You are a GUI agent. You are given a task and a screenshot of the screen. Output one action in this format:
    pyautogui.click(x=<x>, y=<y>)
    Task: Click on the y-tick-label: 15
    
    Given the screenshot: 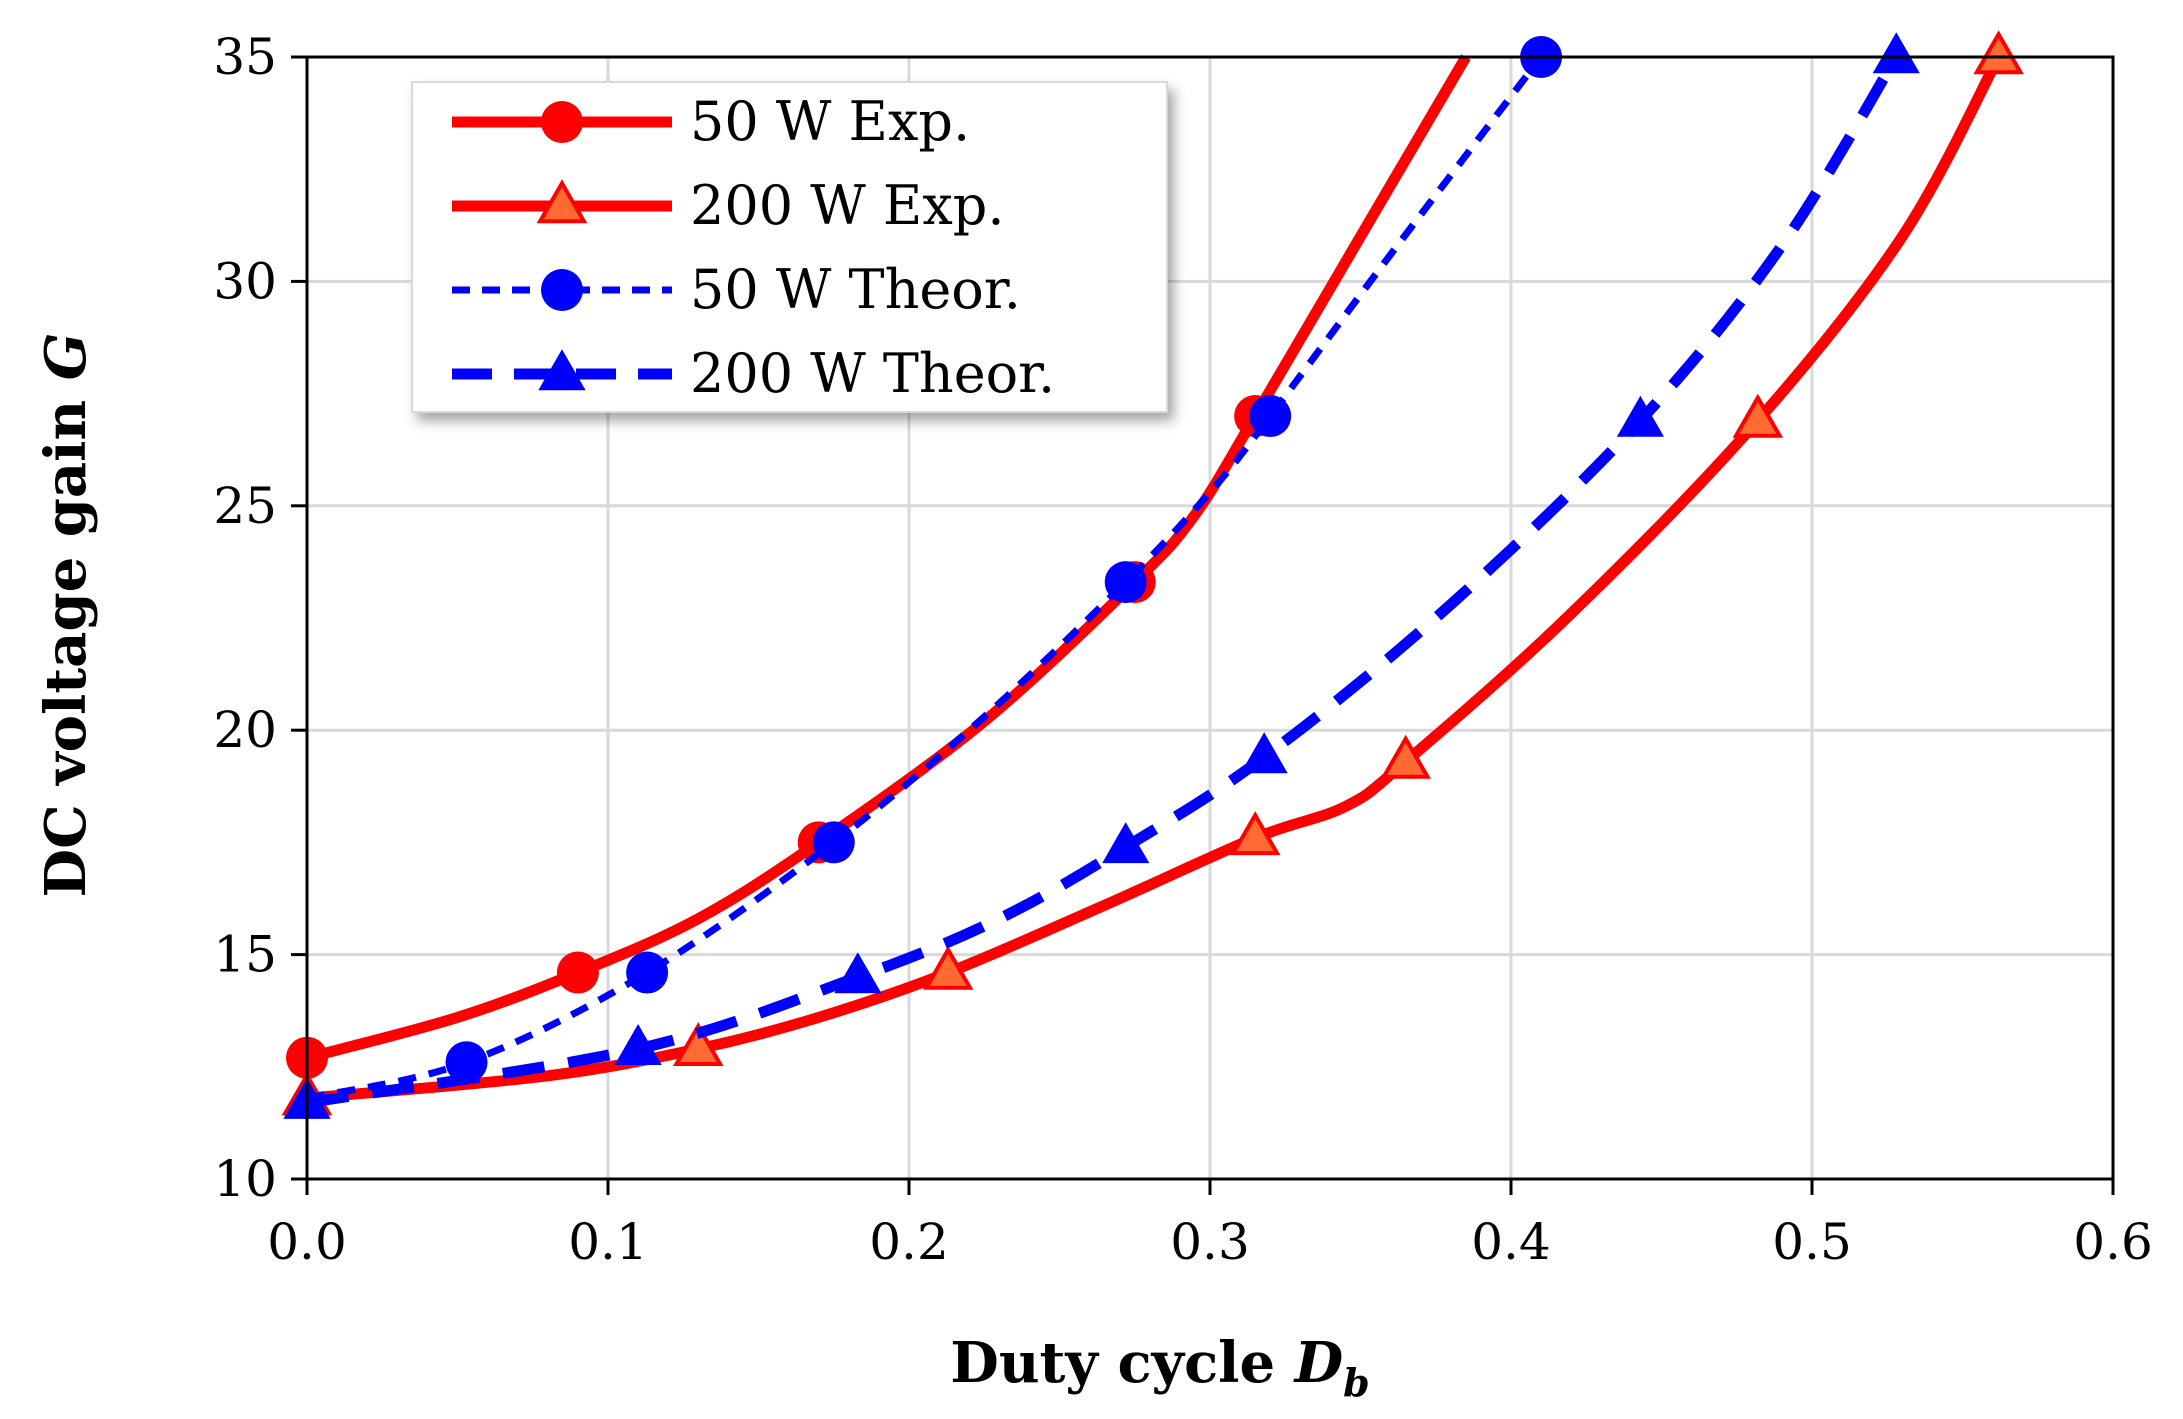 What is the action you would take?
    pyautogui.click(x=245, y=955)
    